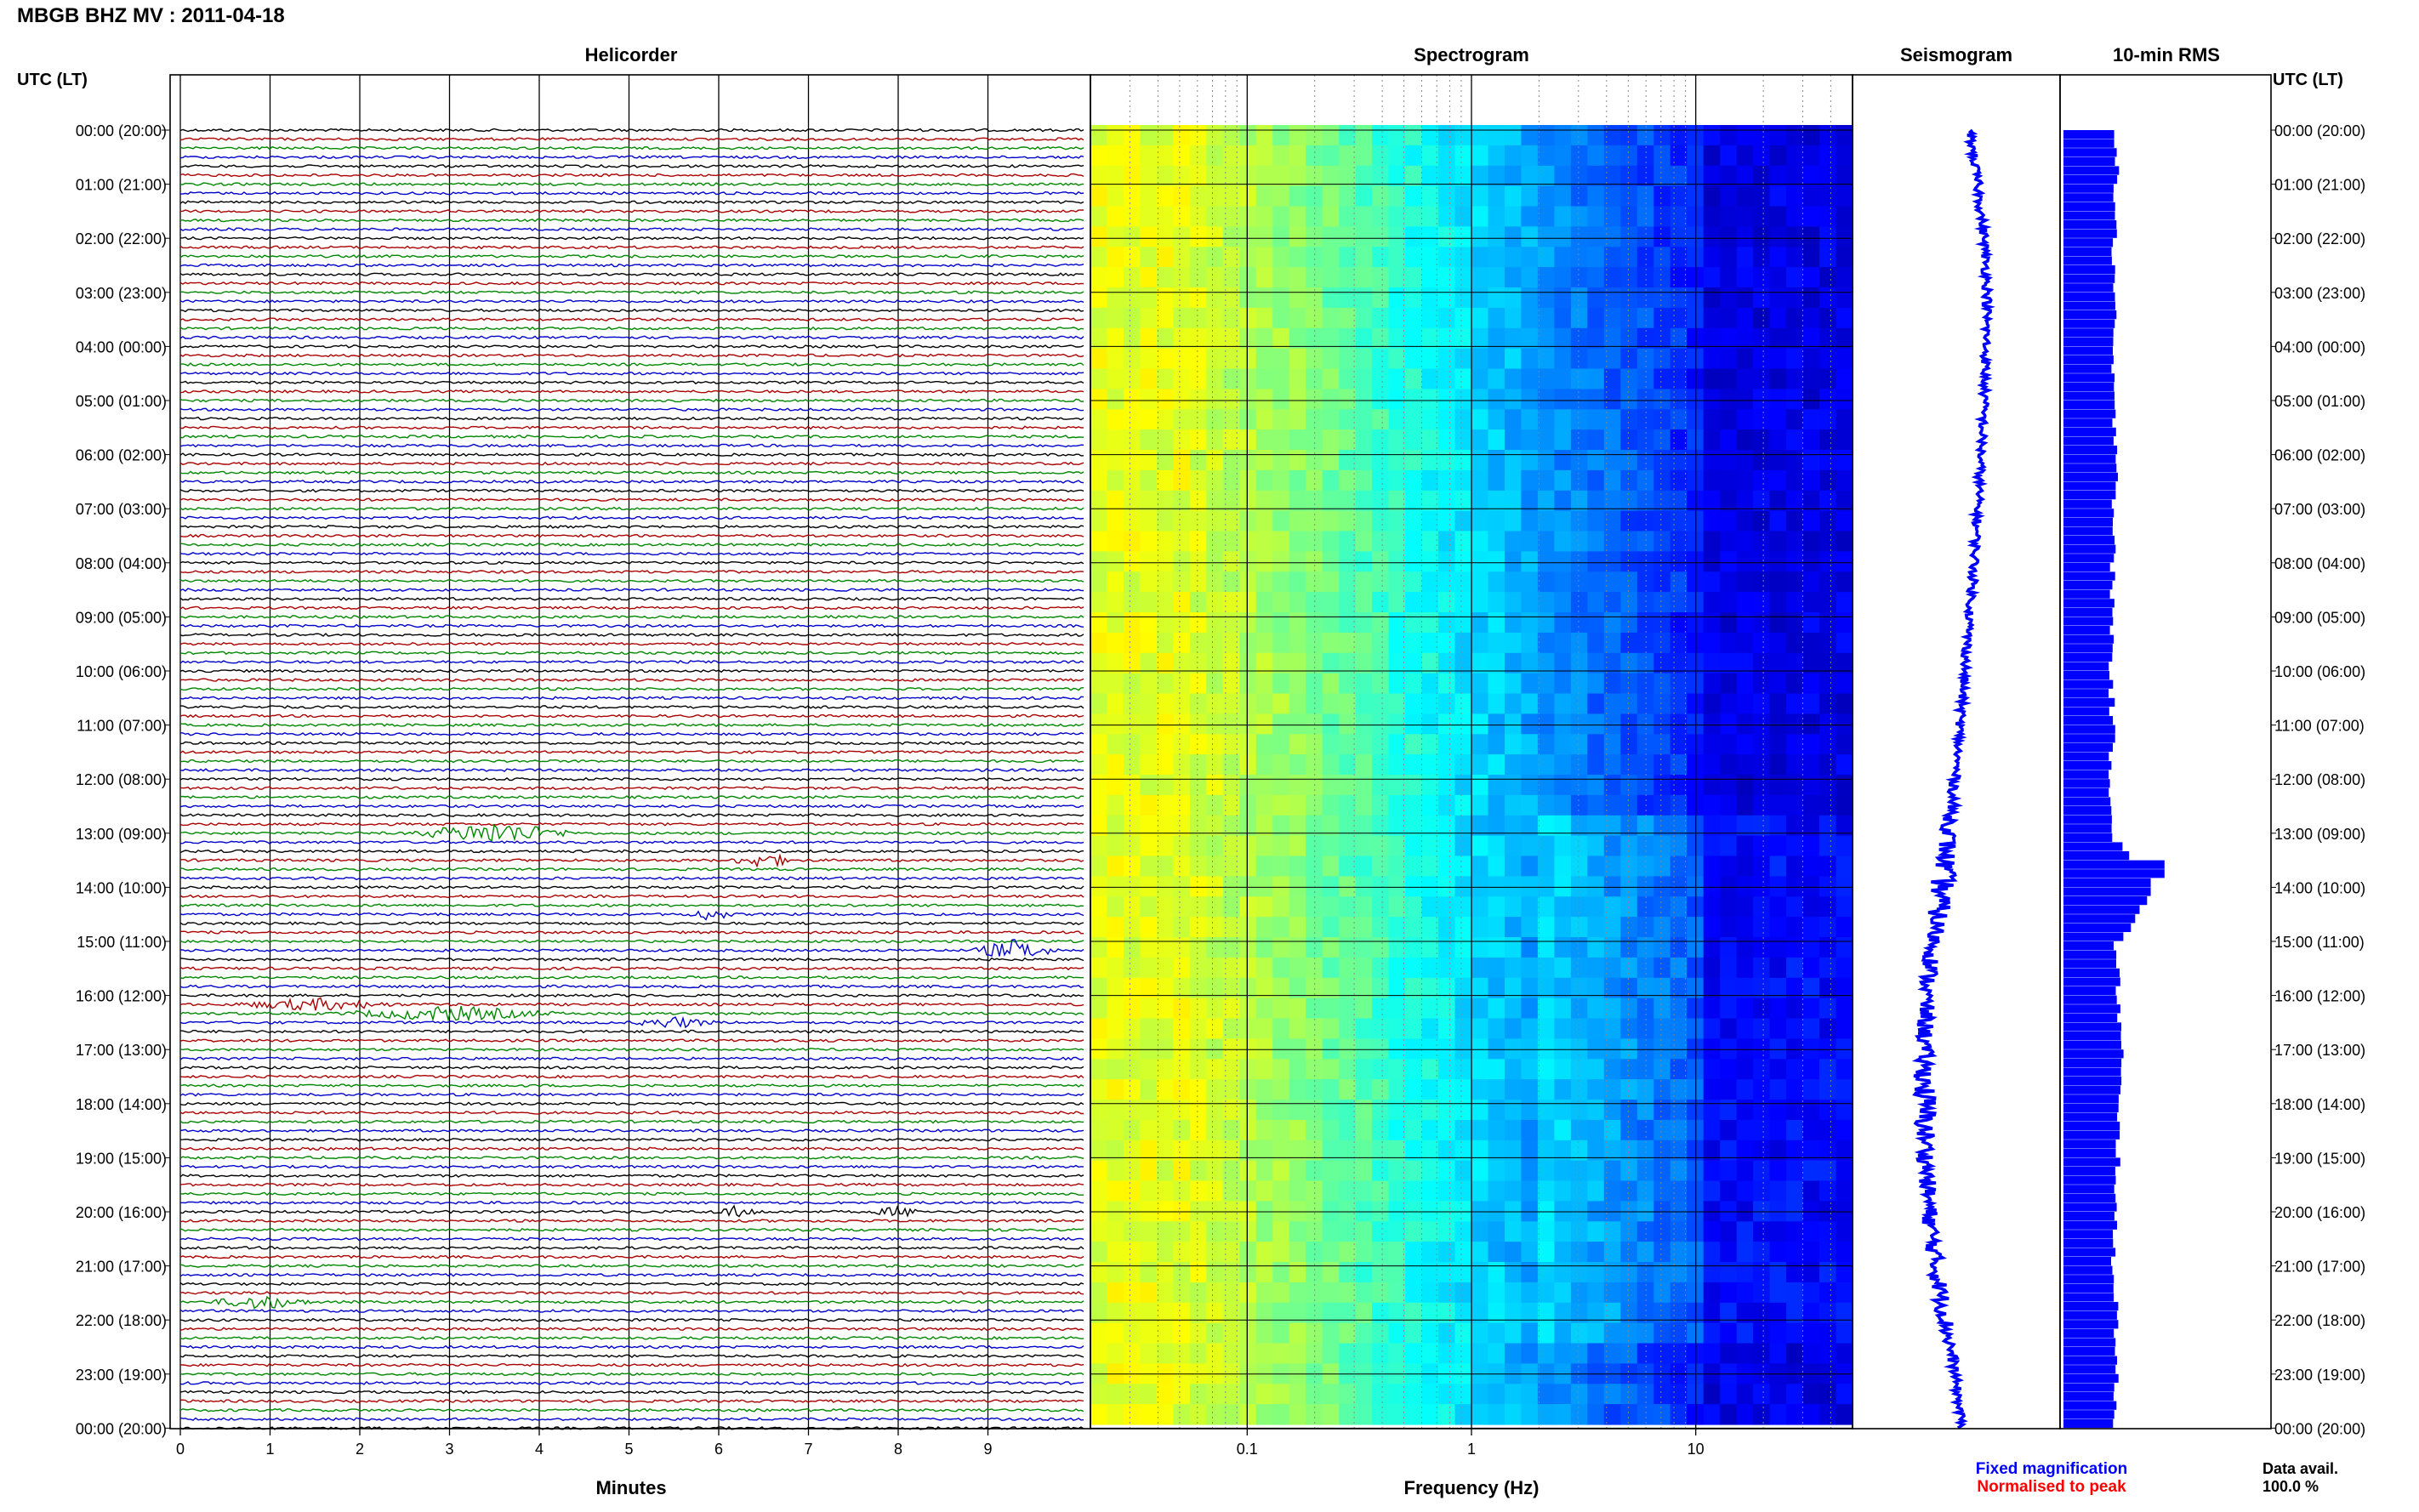  What do you see at coordinates (122, 726) in the screenshot?
I see `left-hour-label: 11:00 (07:00)` at bounding box center [122, 726].